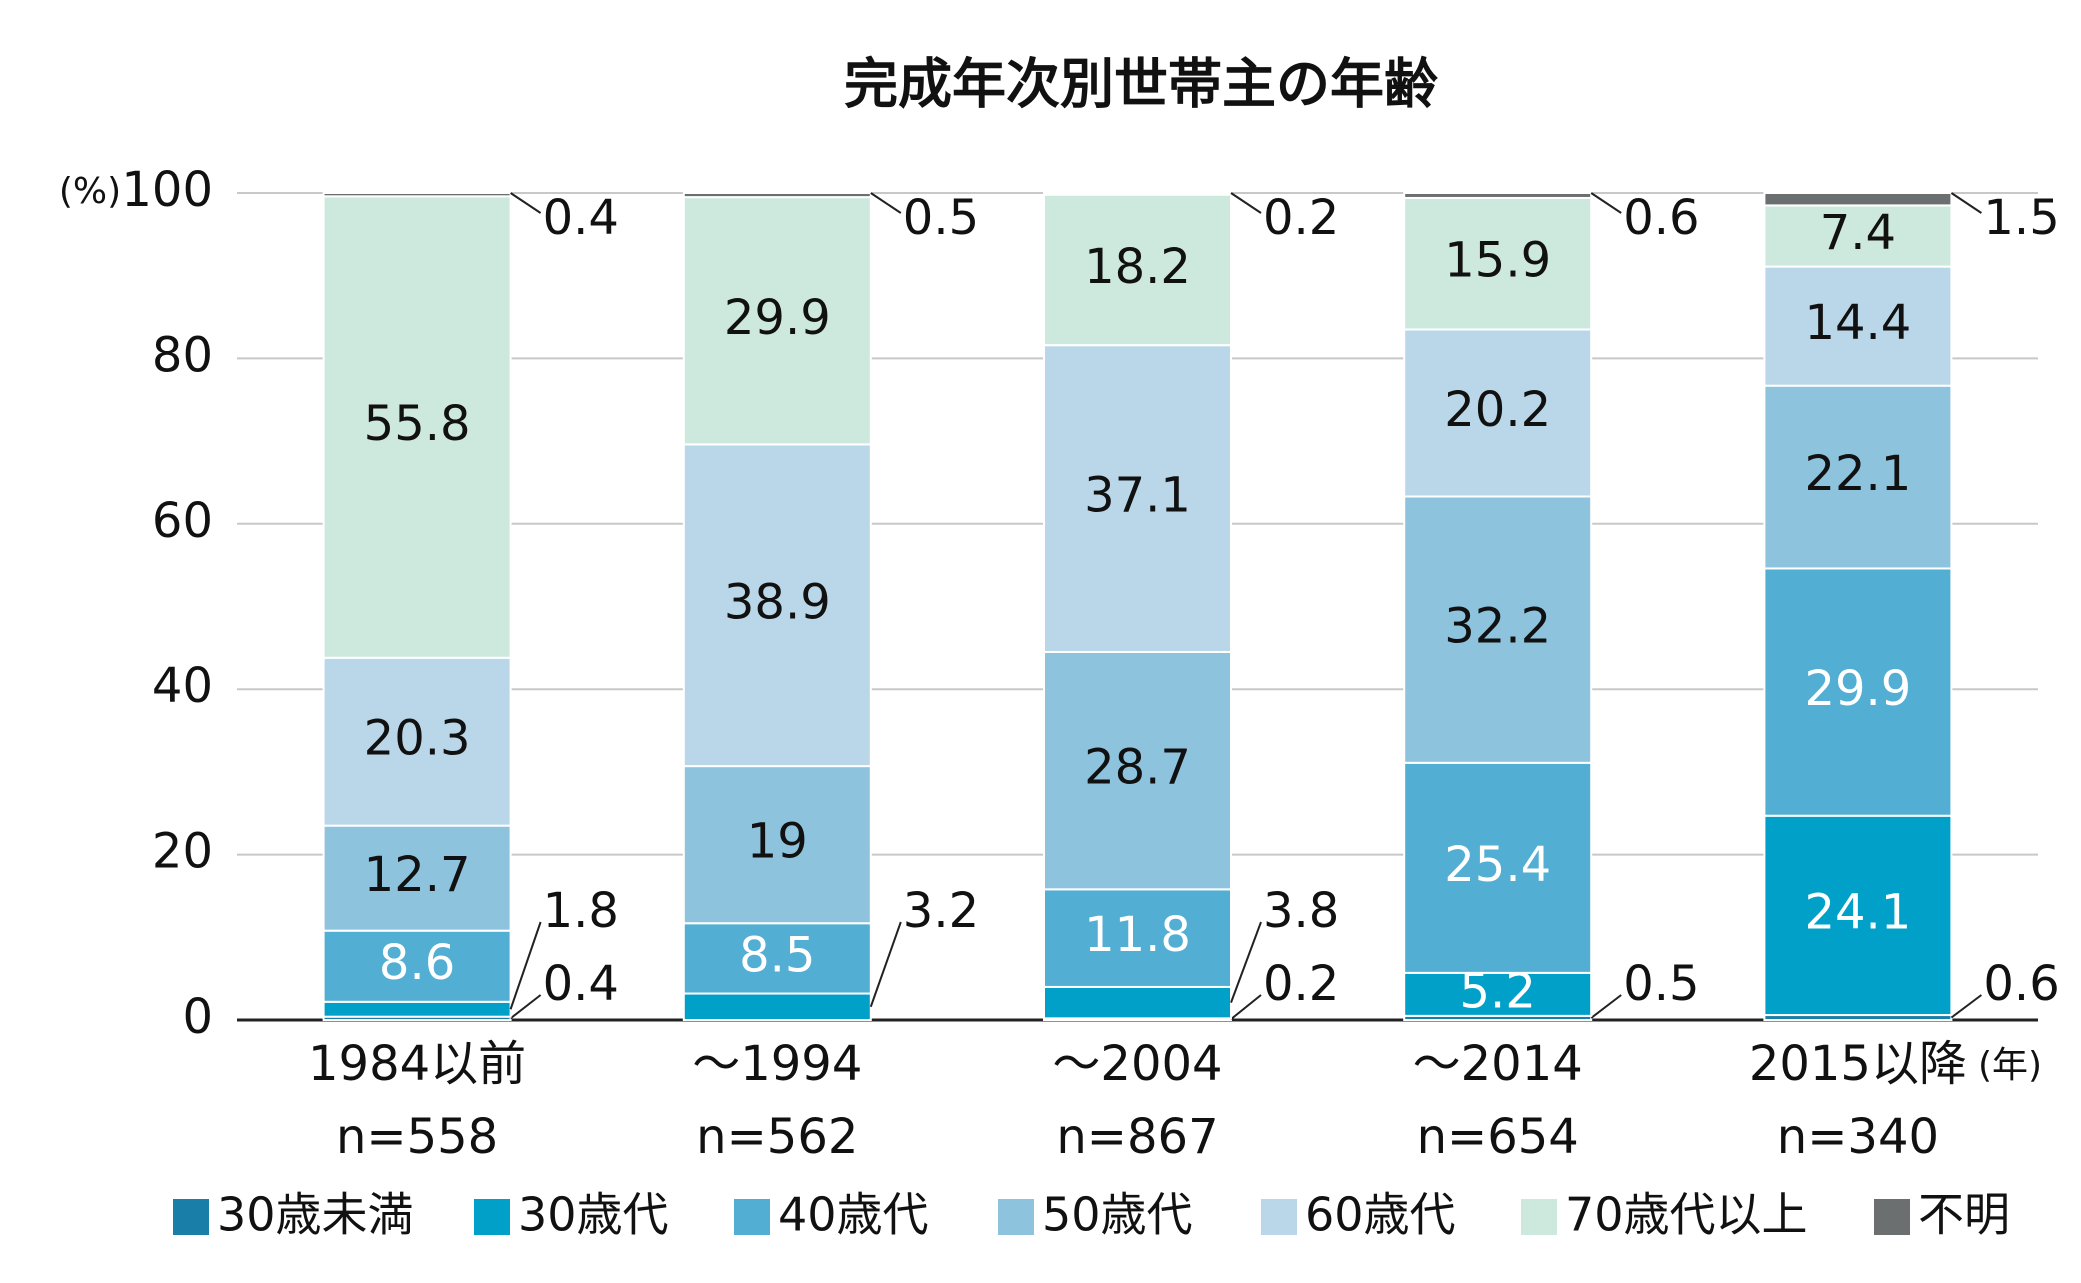 This screenshot has width=2081, height=1283. What do you see at coordinates (315, 1215) in the screenshot?
I see `legend-label: 30歳未満` at bounding box center [315, 1215].